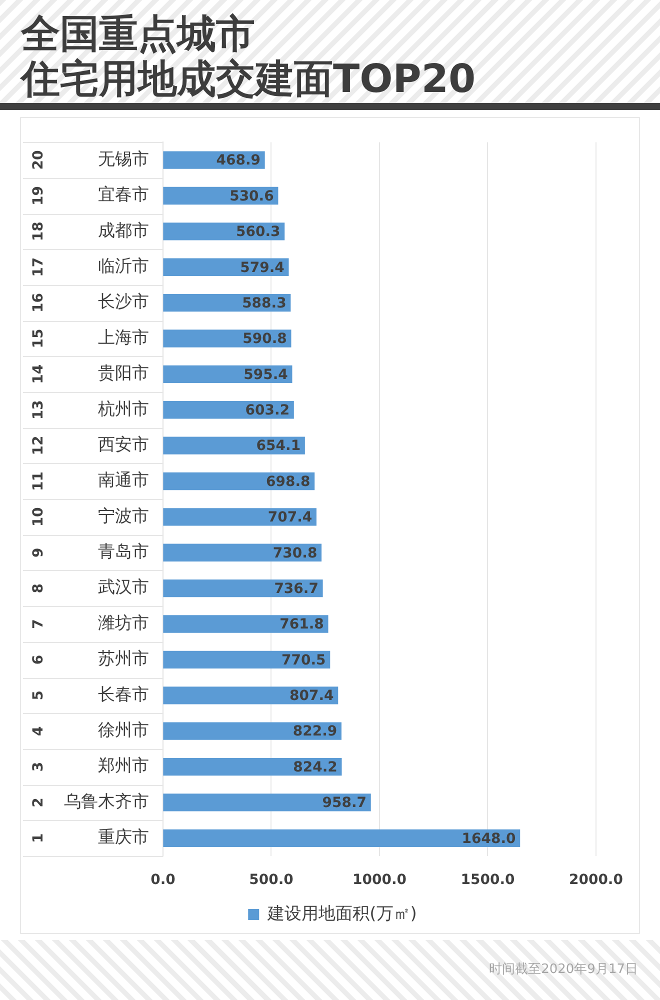 This screenshot has height=1000, width=660. I want to click on data-label: 1648.0, so click(489, 838).